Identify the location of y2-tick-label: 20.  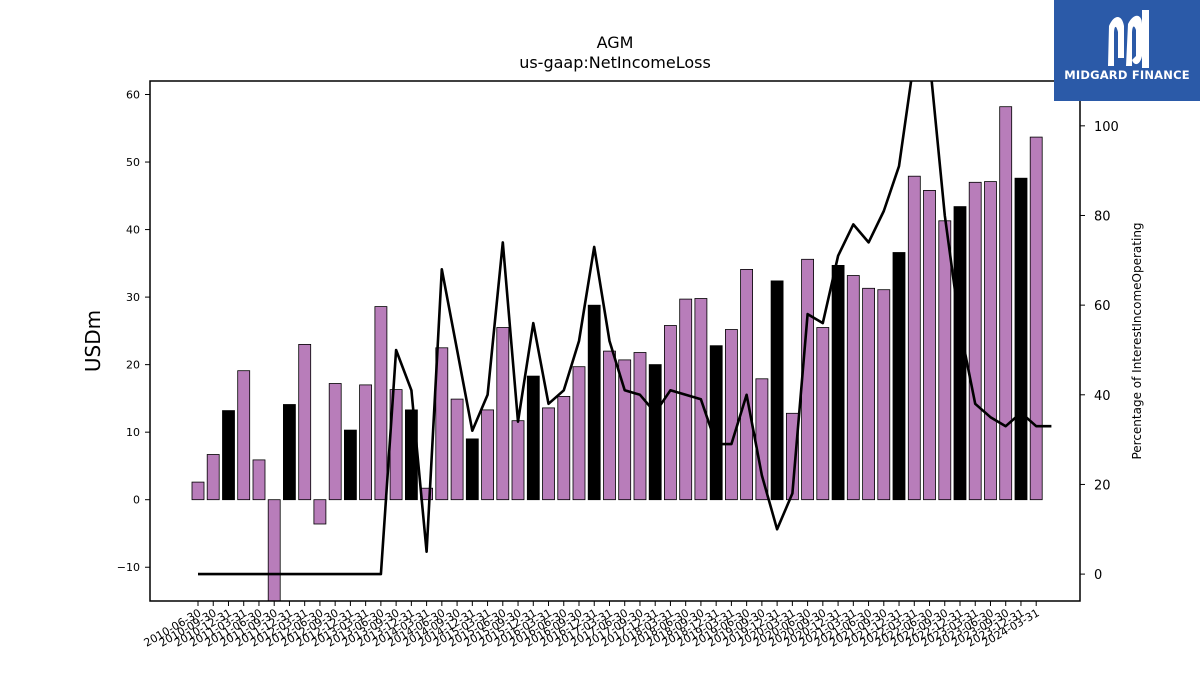
(1102, 485).